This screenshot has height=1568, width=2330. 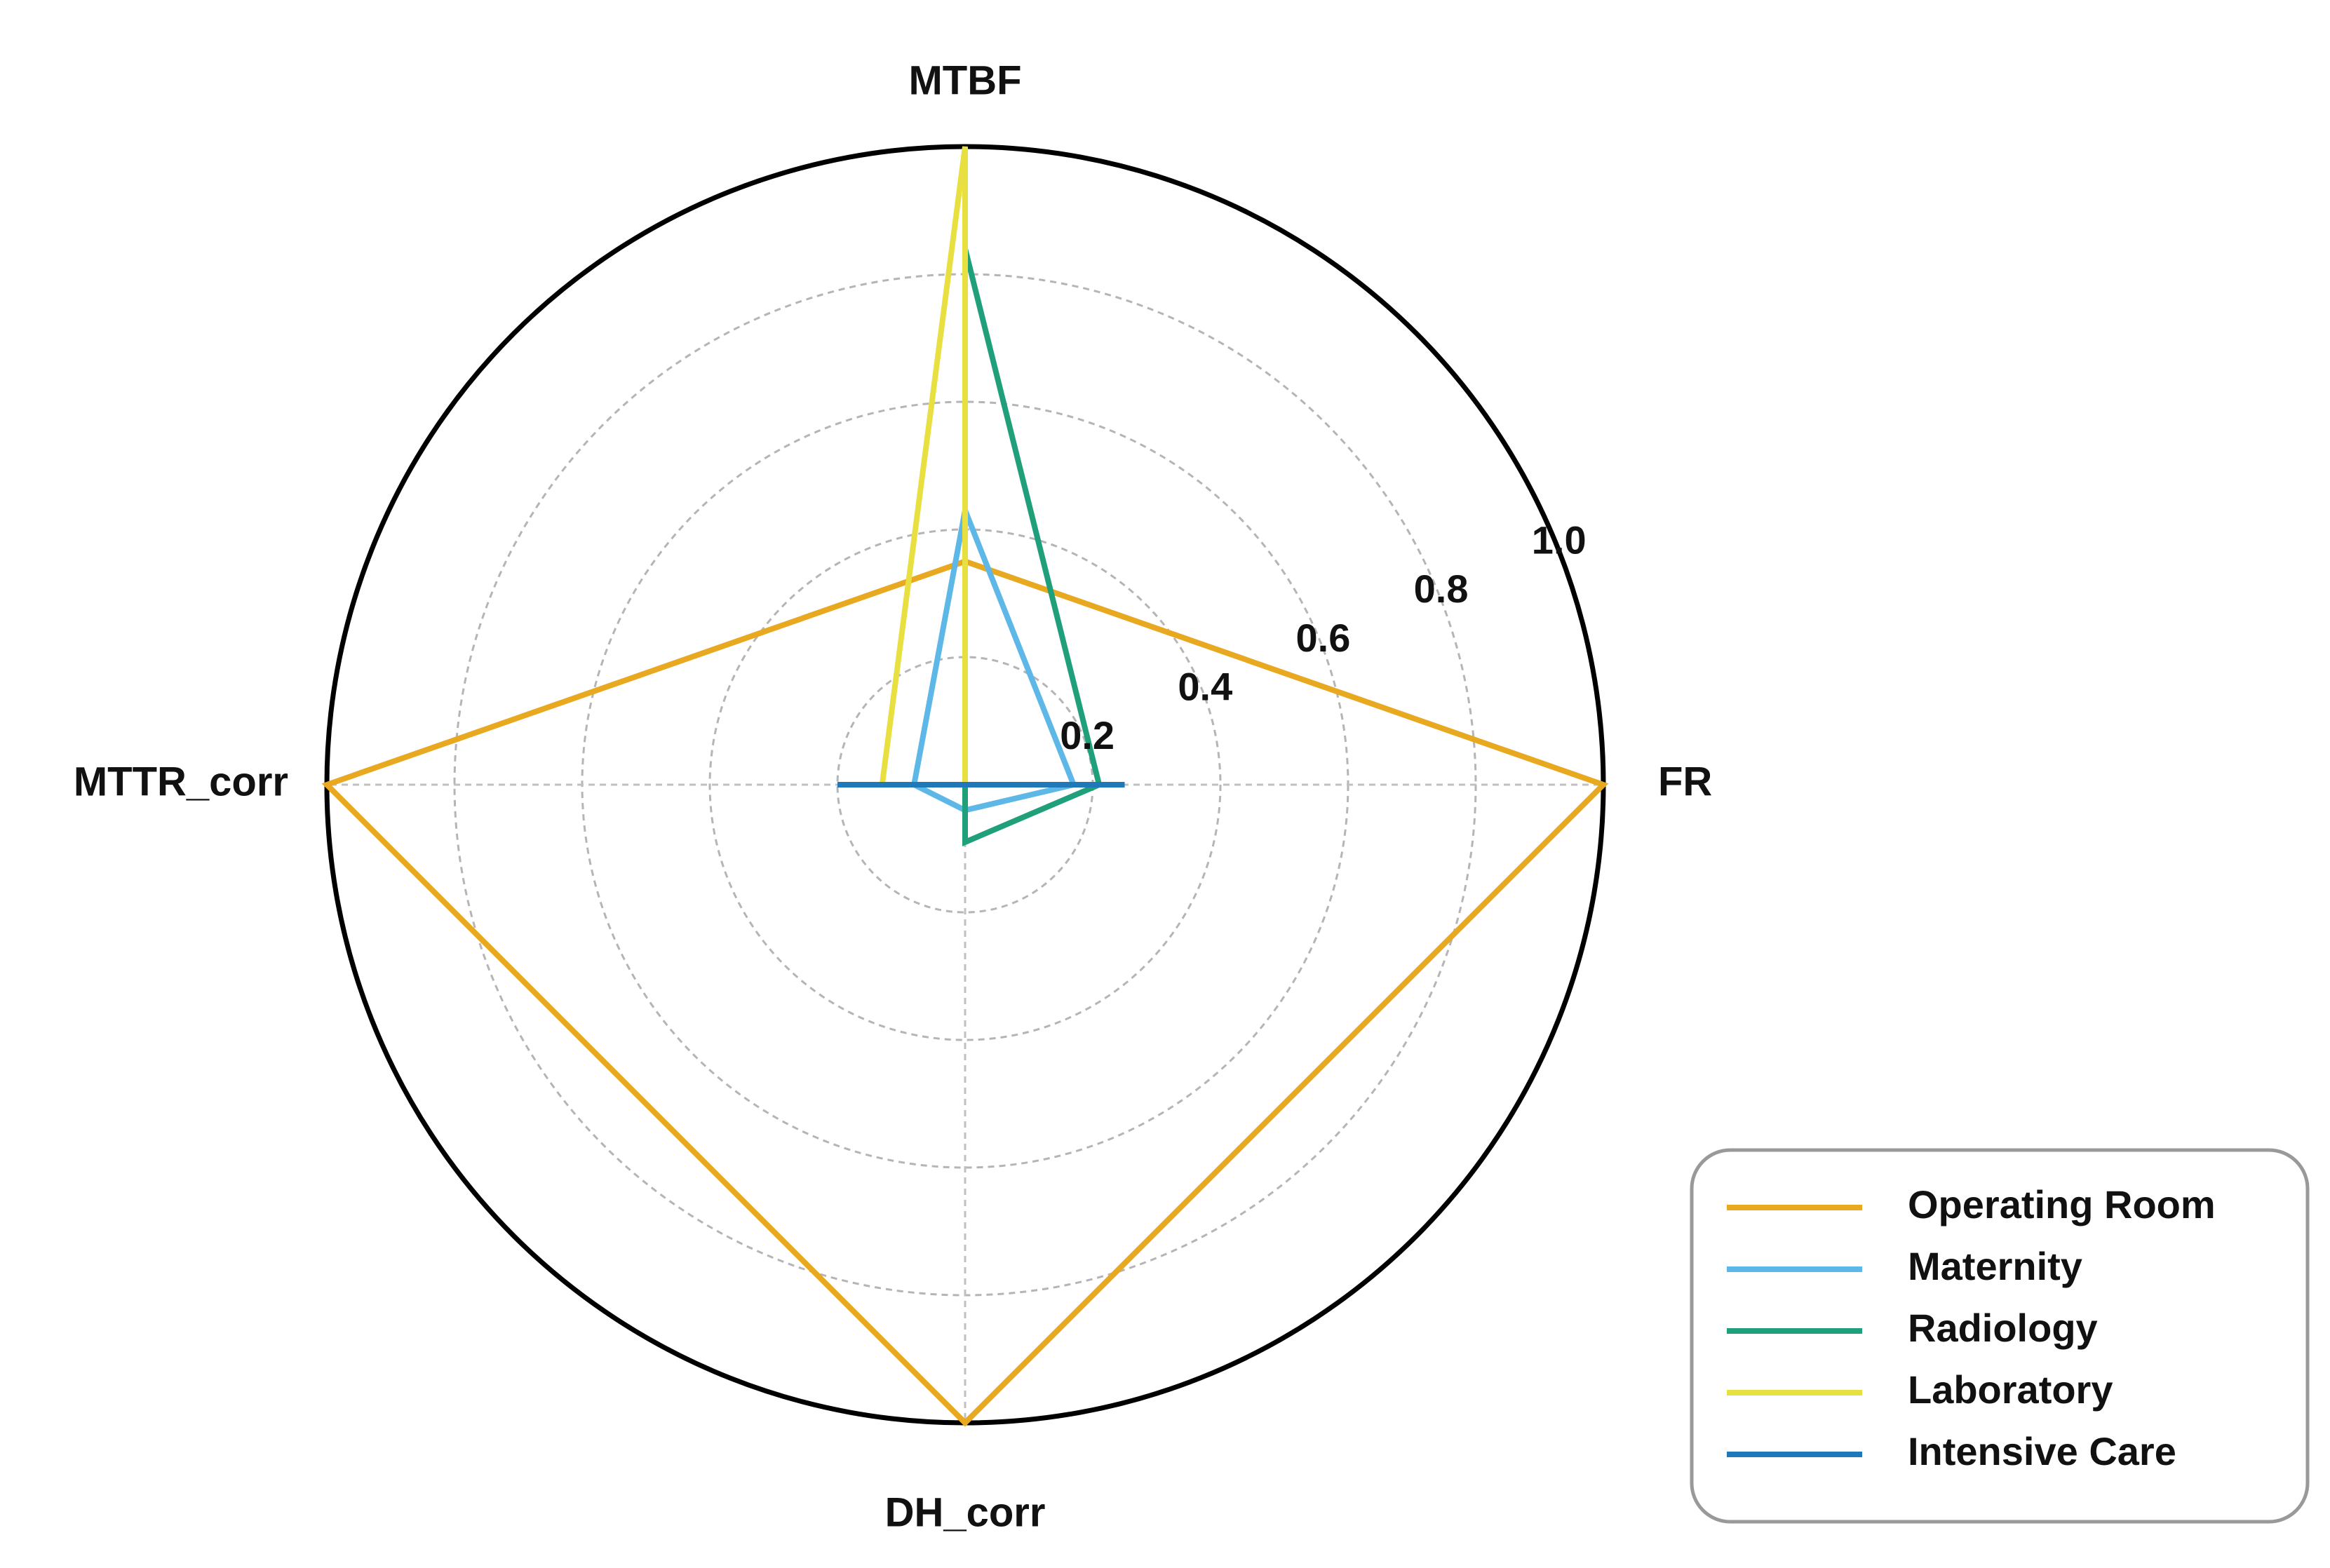 I want to click on r-tick-label: 0.6, so click(x=1323, y=638).